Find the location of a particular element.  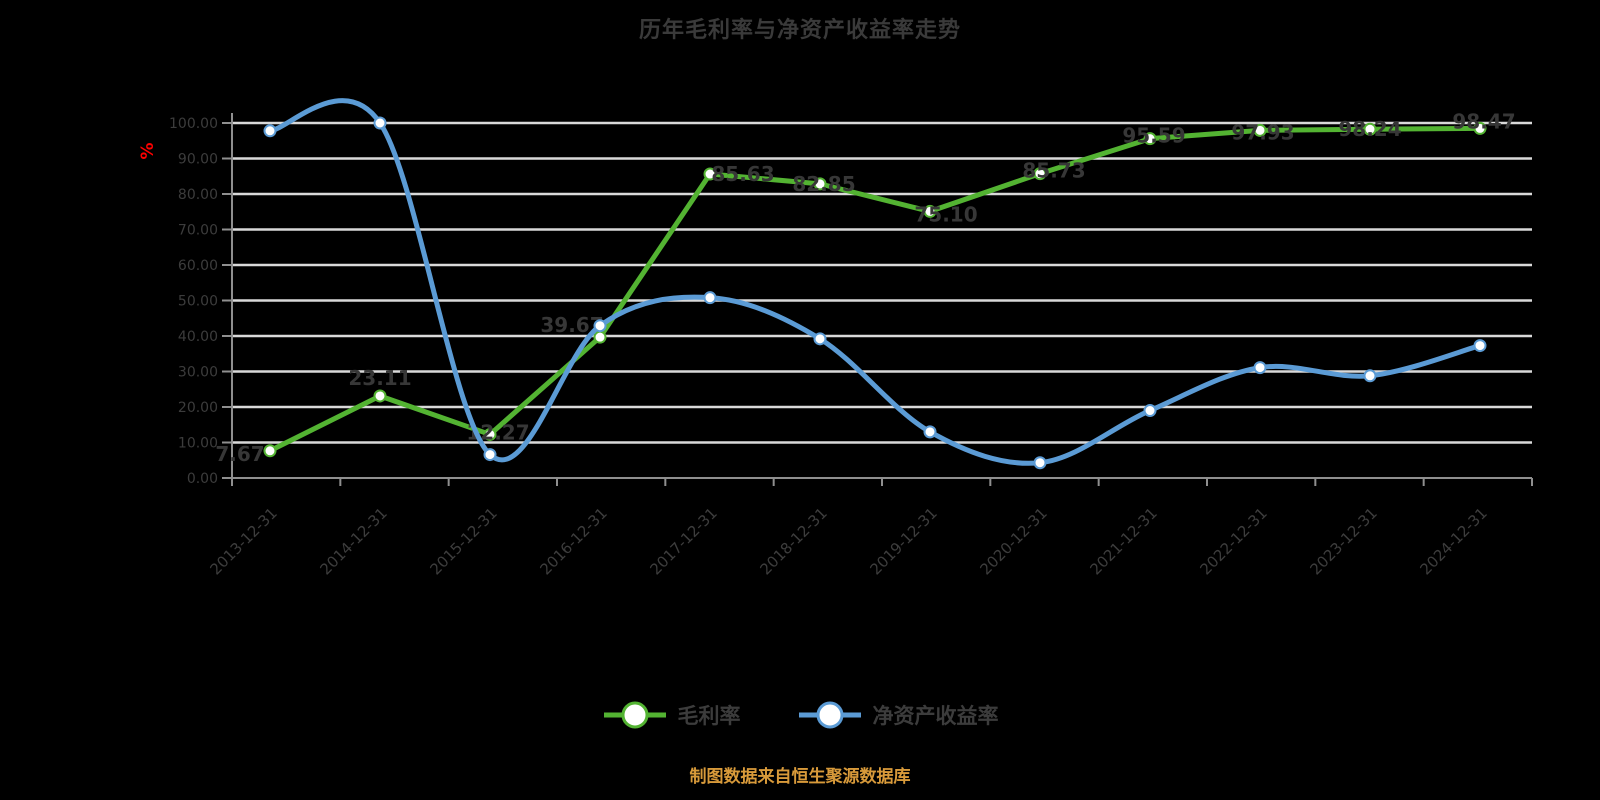

y-tick-label: 10.00 is located at coordinates (198, 444).